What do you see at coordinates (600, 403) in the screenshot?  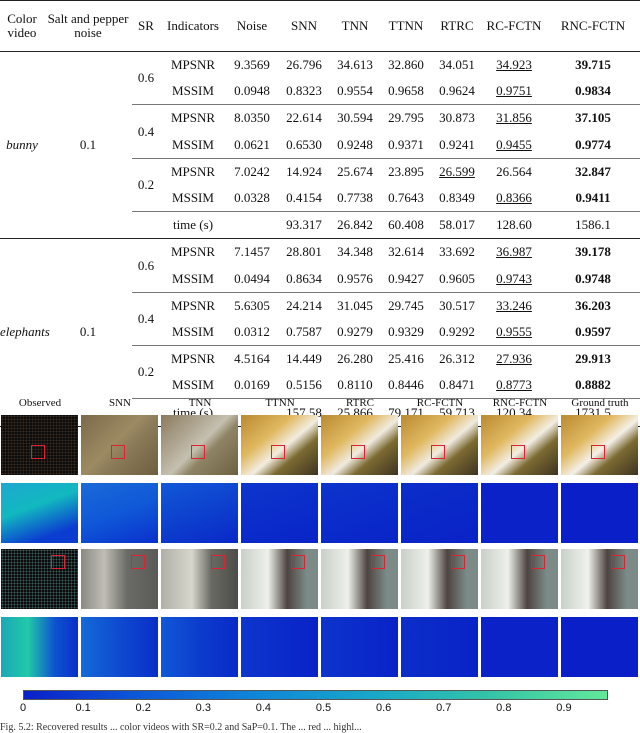 I see `col-label-ground-truth: Ground truth` at bounding box center [600, 403].